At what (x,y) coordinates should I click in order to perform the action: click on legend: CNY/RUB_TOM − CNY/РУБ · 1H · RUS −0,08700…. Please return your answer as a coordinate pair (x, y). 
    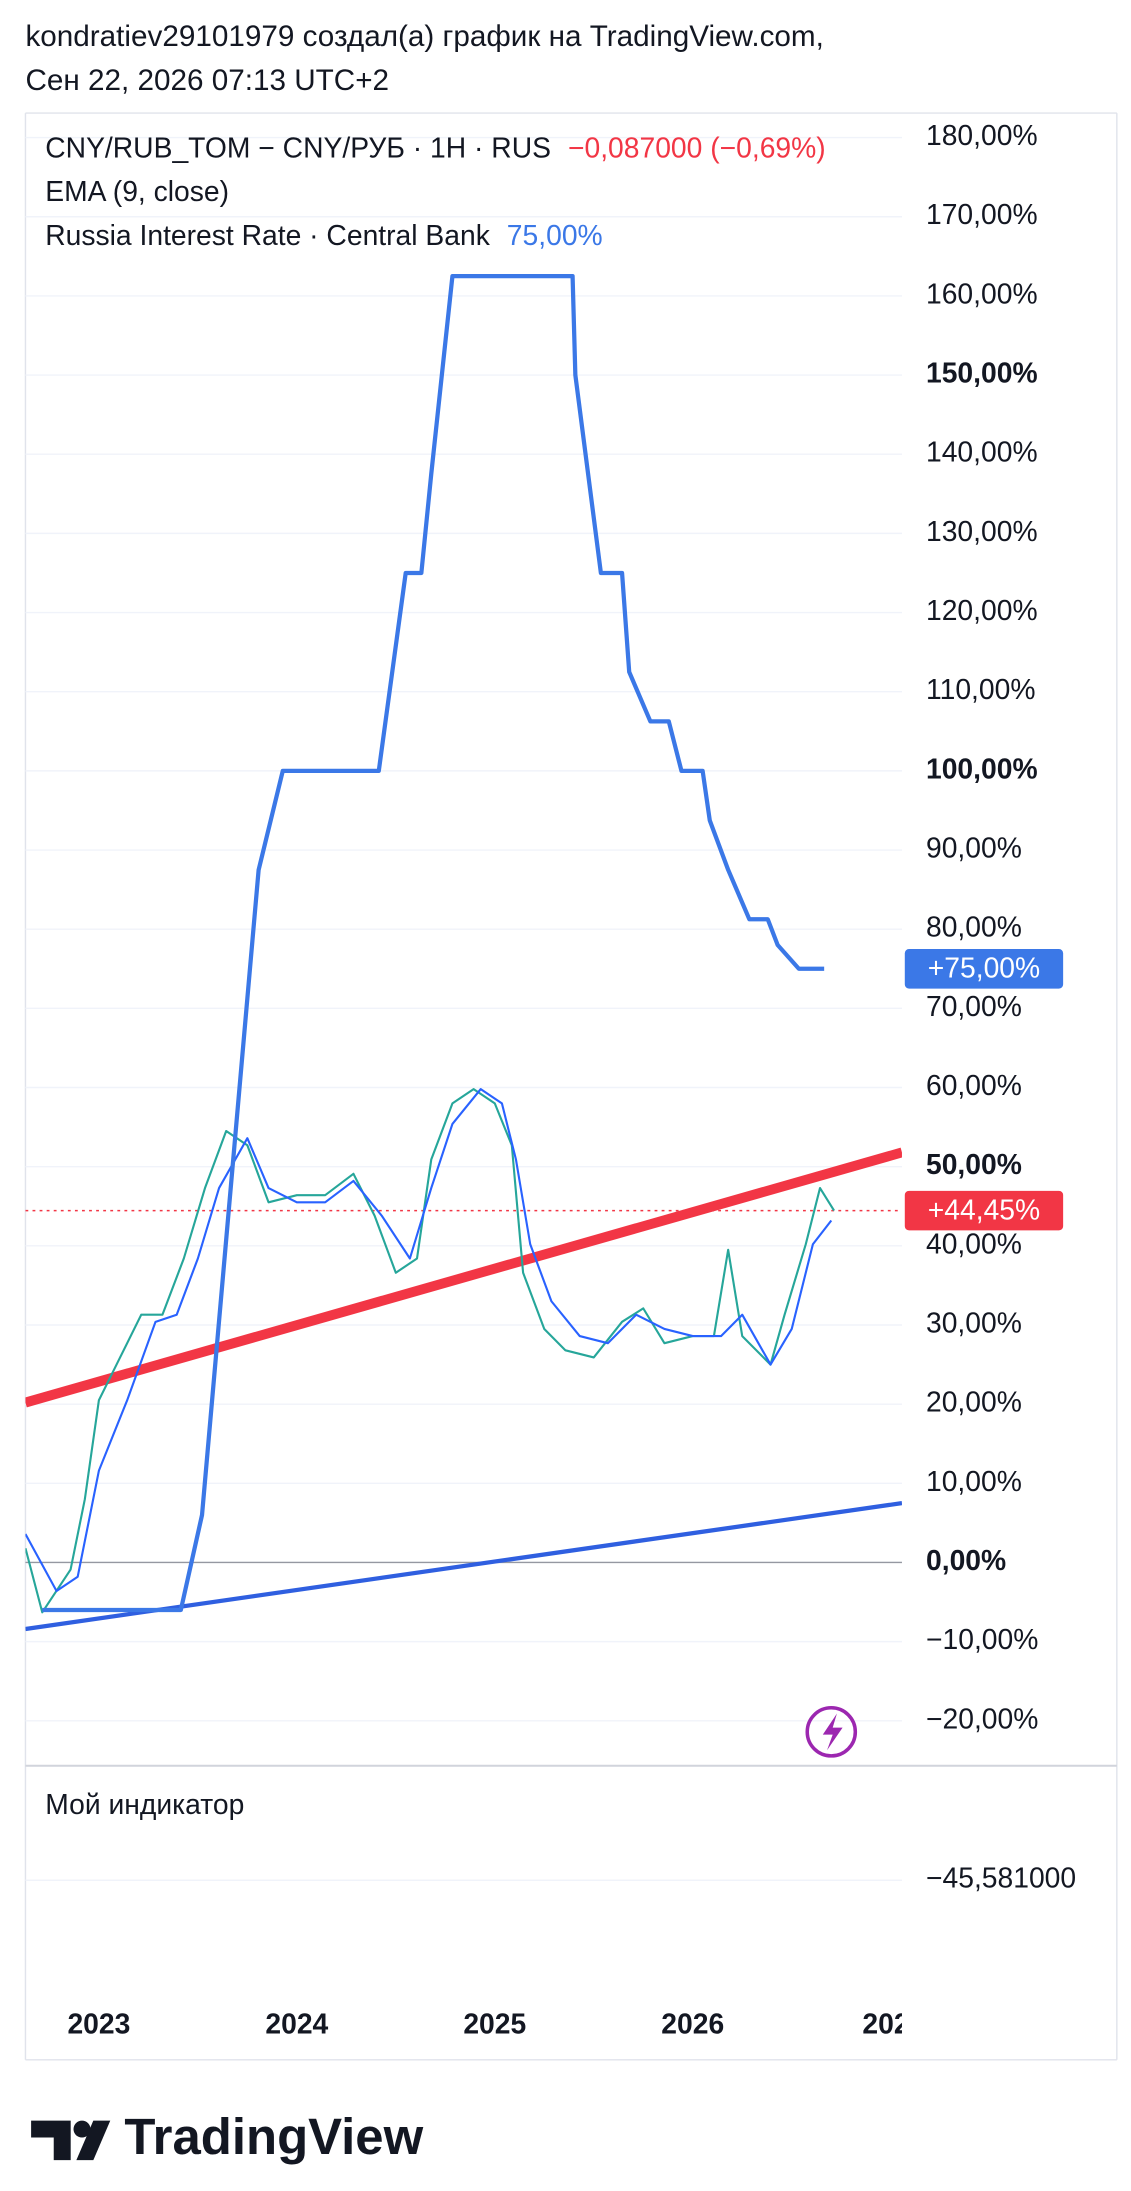
    Looking at the image, I should click on (435, 191).